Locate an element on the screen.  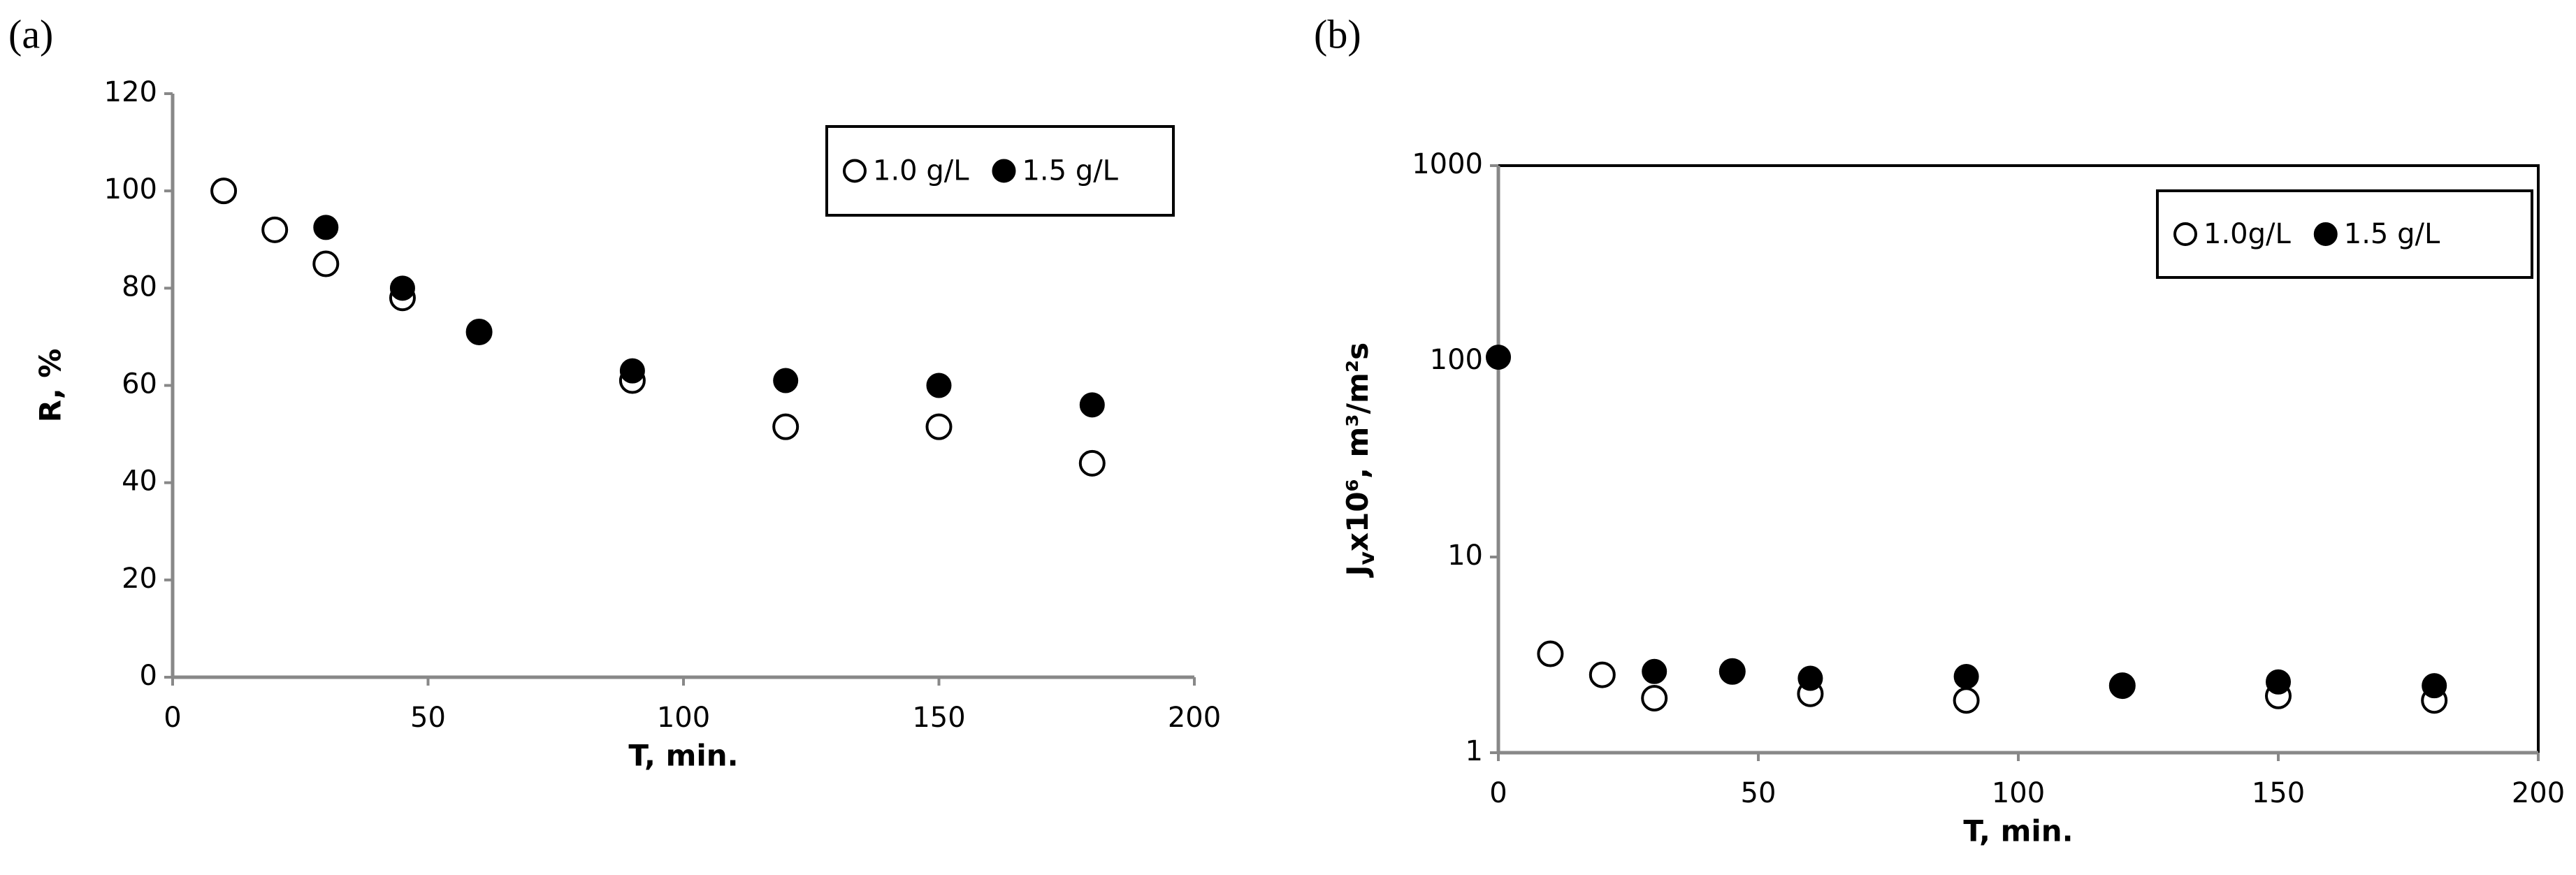
y-tick-label: 20 is located at coordinates (139, 579).